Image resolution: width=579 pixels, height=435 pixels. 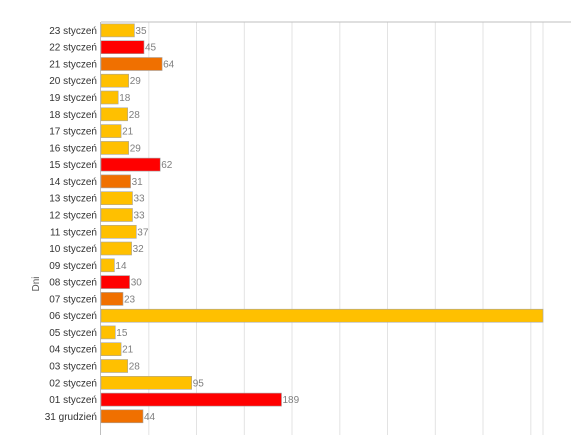 What do you see at coordinates (141, 31) in the screenshot?
I see `data-label: 35` at bounding box center [141, 31].